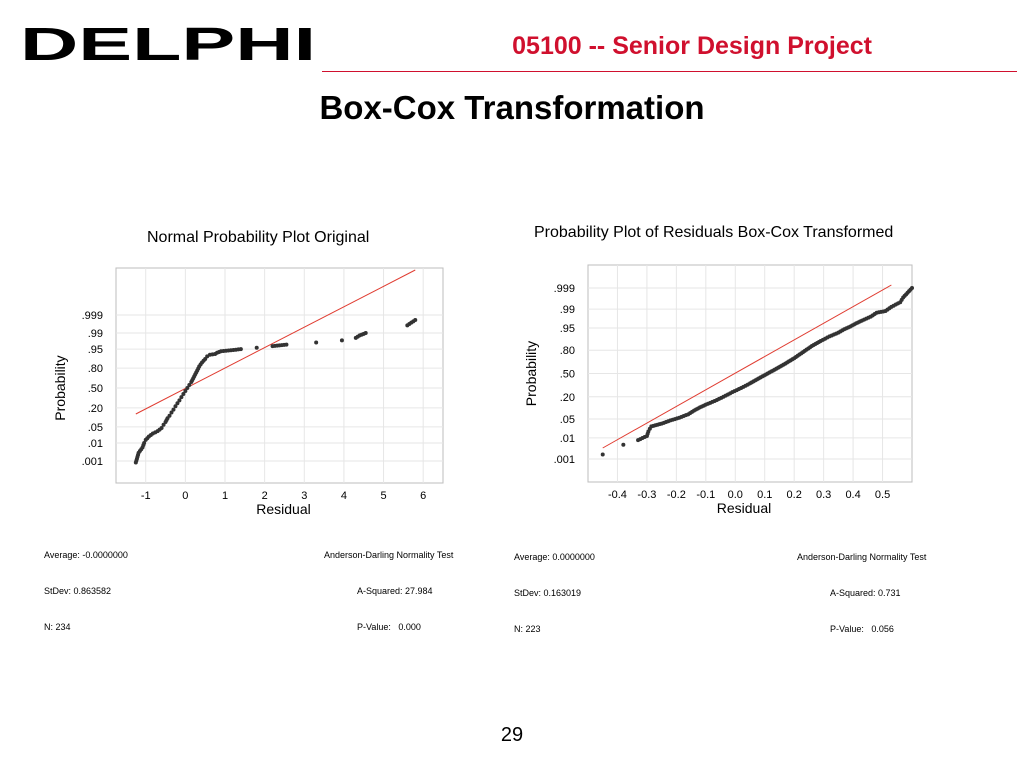  What do you see at coordinates (275, 342) in the screenshot?
I see `chart-1-fit-line` at bounding box center [275, 342].